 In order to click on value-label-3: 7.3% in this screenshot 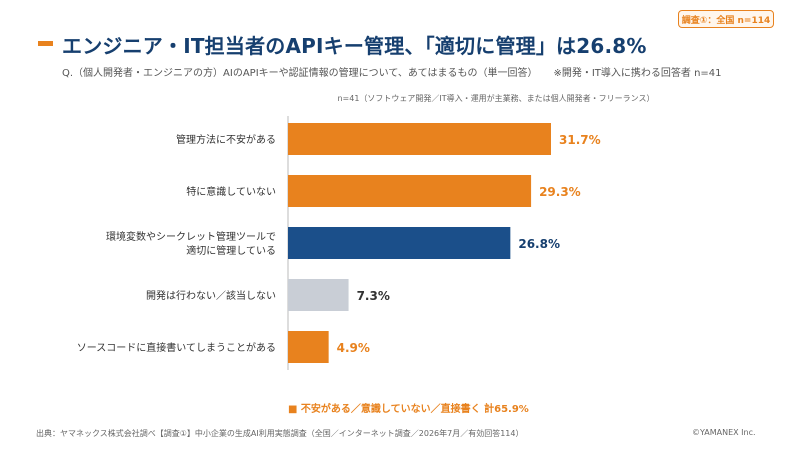, I will do `click(373, 296)`.